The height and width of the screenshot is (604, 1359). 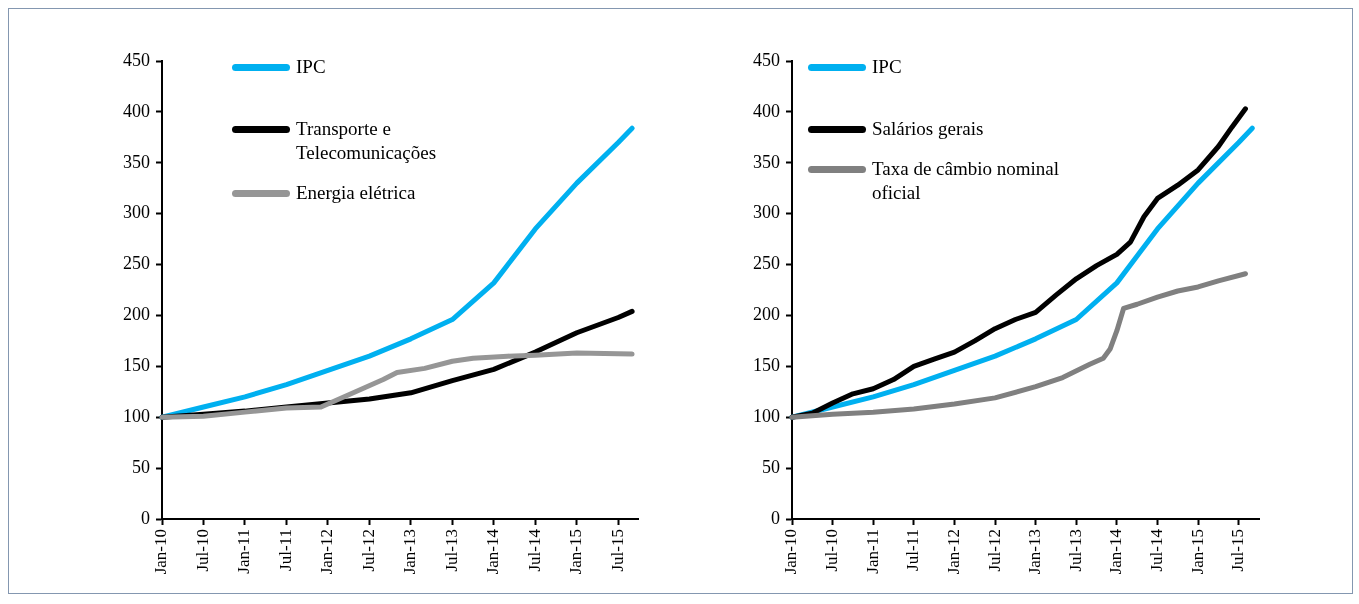 What do you see at coordinates (966, 181) in the screenshot?
I see `legend-label: Taxa de câmbio nominal oficial` at bounding box center [966, 181].